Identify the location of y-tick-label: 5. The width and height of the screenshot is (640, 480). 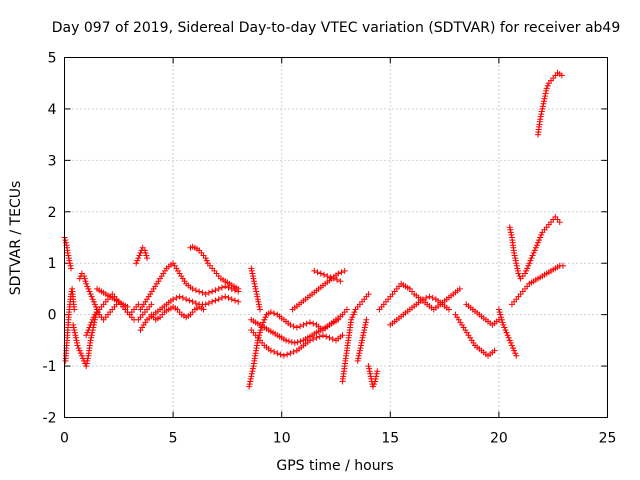
(52, 59).